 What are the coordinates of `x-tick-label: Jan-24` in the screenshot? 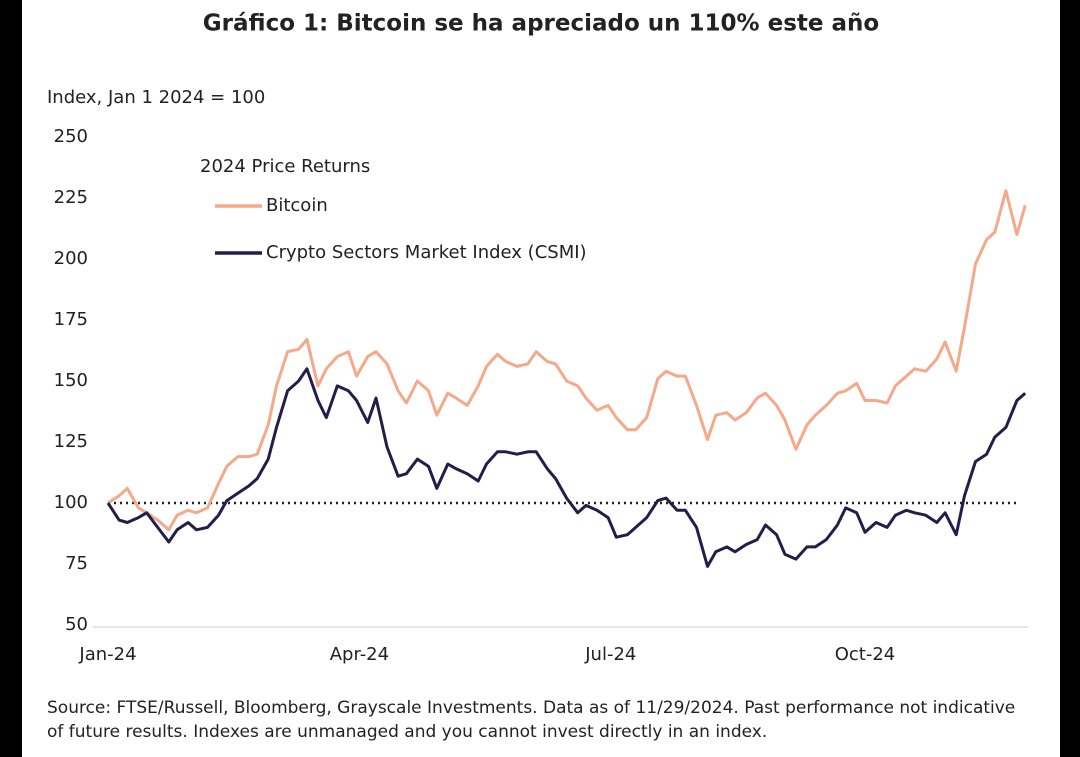 It's located at (107, 654).